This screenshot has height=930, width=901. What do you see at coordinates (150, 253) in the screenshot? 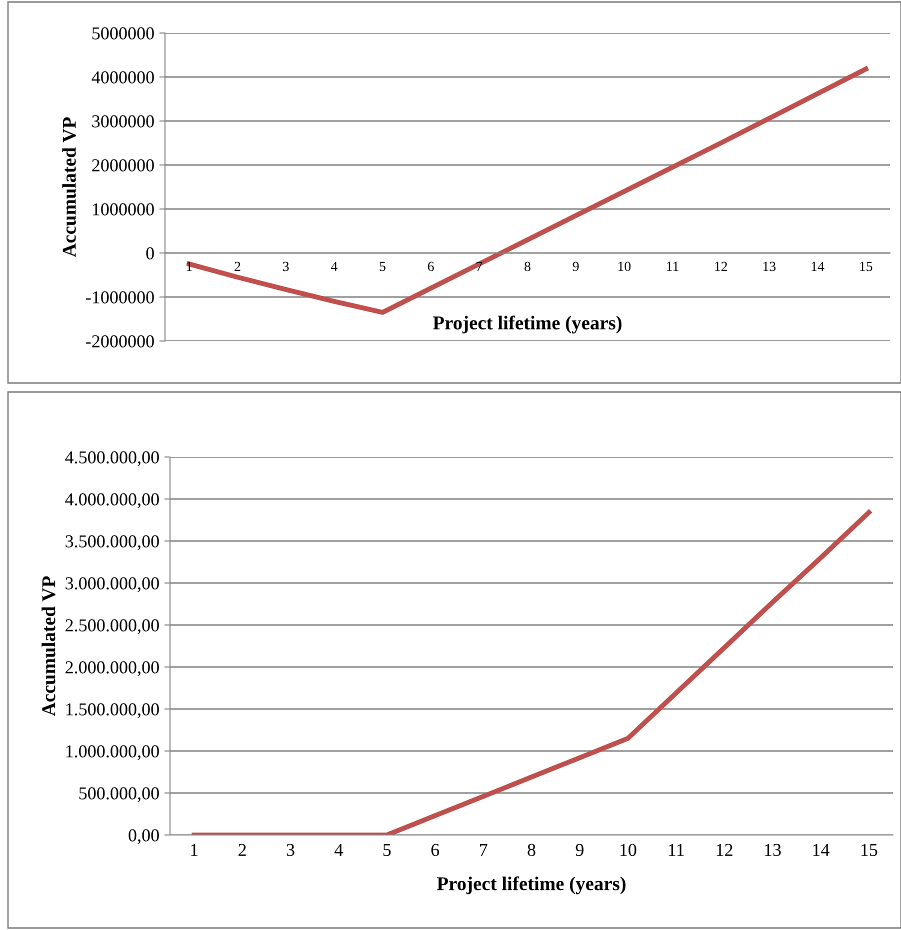
I see `y-tick-label: 0` at bounding box center [150, 253].